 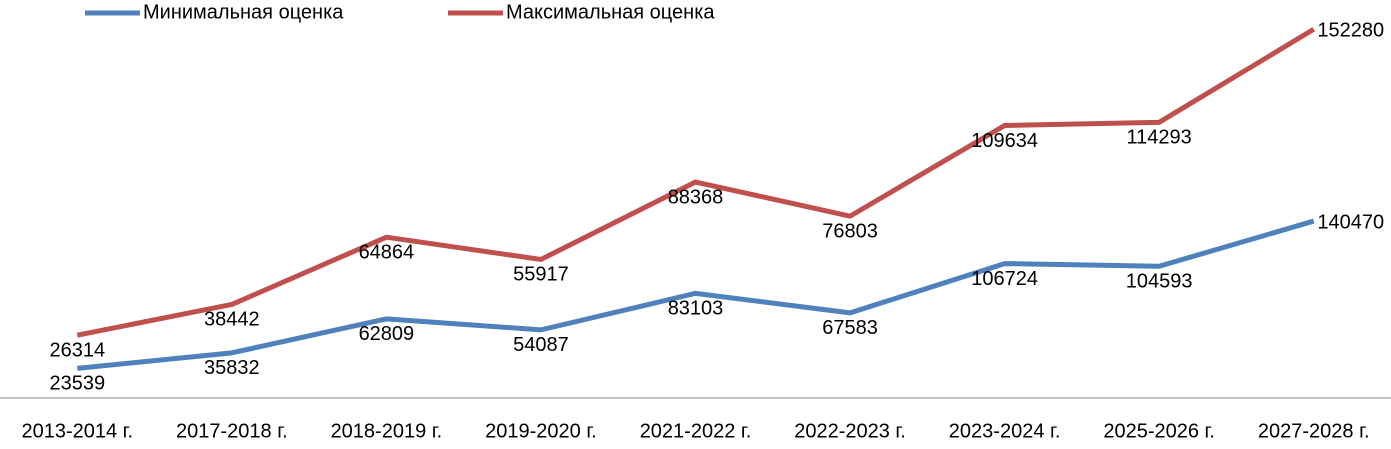 What do you see at coordinates (850, 431) in the screenshot?
I see `x-tick-label: 2022-2023 г.` at bounding box center [850, 431].